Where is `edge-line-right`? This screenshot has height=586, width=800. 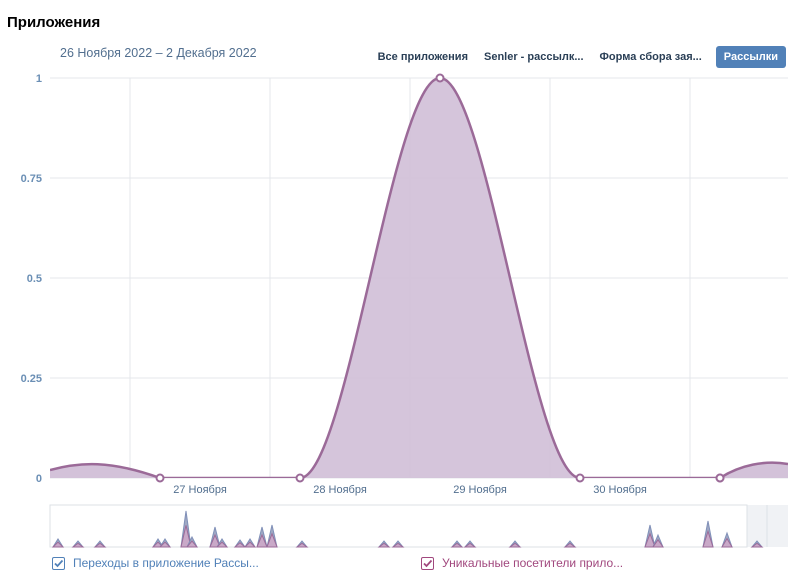
edge-line-right is located at coordinates (753, 469).